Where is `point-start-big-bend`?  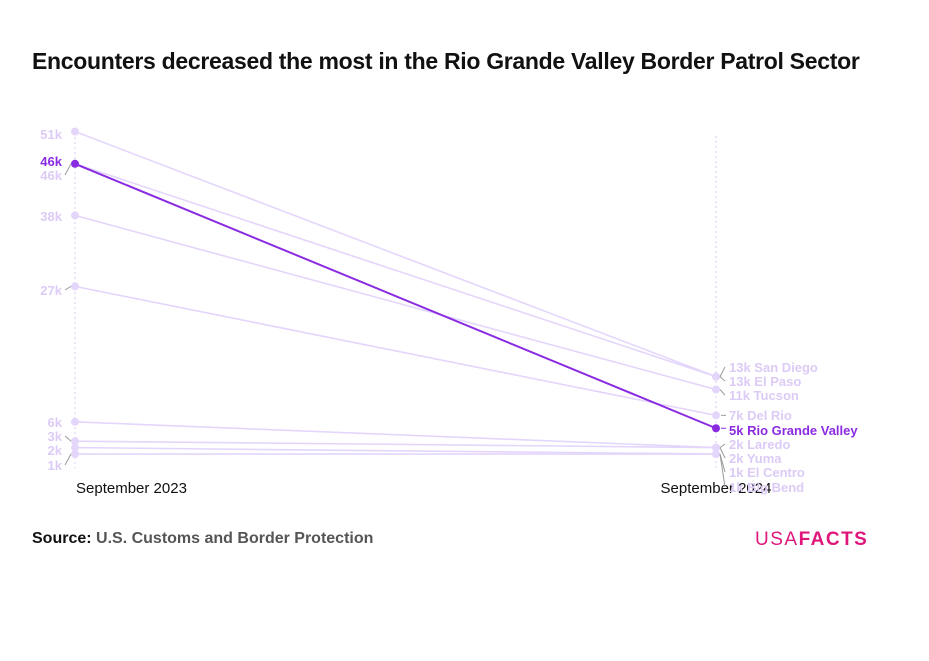 point-start-big-bend is located at coordinates (75, 454).